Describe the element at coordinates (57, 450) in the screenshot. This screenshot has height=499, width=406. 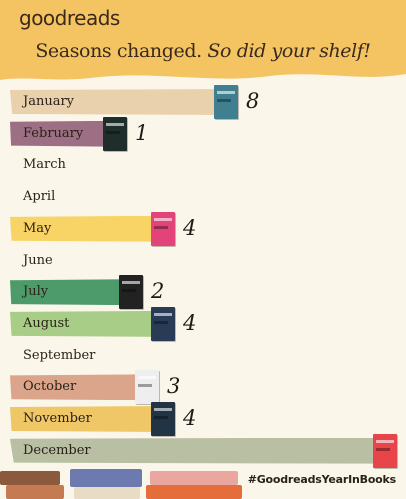
I see `month-label: December` at that location.